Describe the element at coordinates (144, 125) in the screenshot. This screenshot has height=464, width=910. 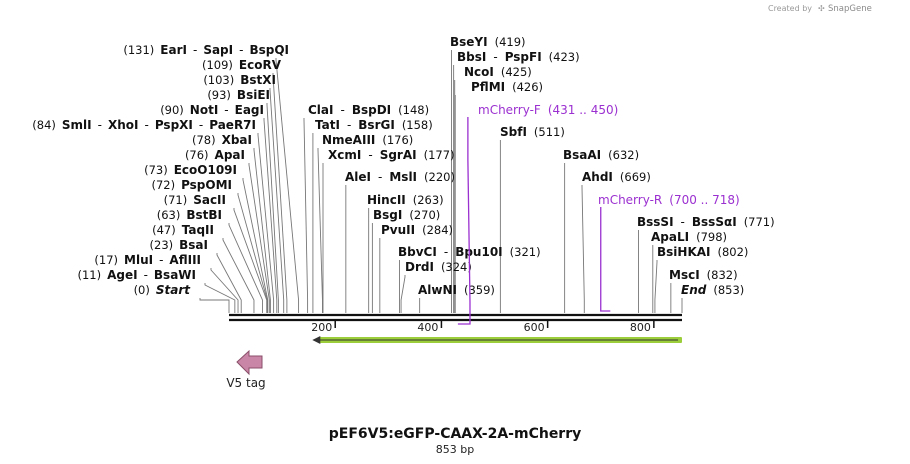
I see `site-label: (84) SmlI - XhoI - PspXI - PaeR7I` at that location.